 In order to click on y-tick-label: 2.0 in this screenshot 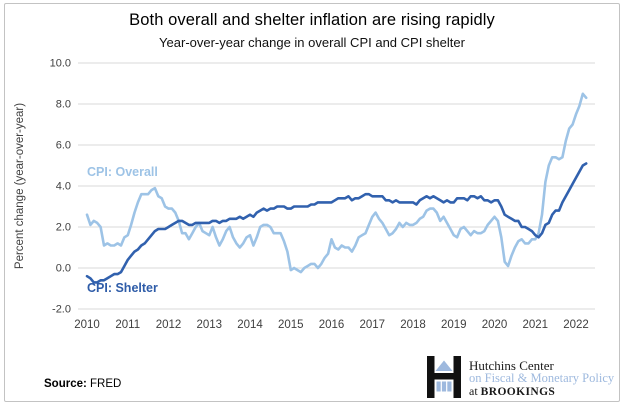, I will do `click(63, 228)`.